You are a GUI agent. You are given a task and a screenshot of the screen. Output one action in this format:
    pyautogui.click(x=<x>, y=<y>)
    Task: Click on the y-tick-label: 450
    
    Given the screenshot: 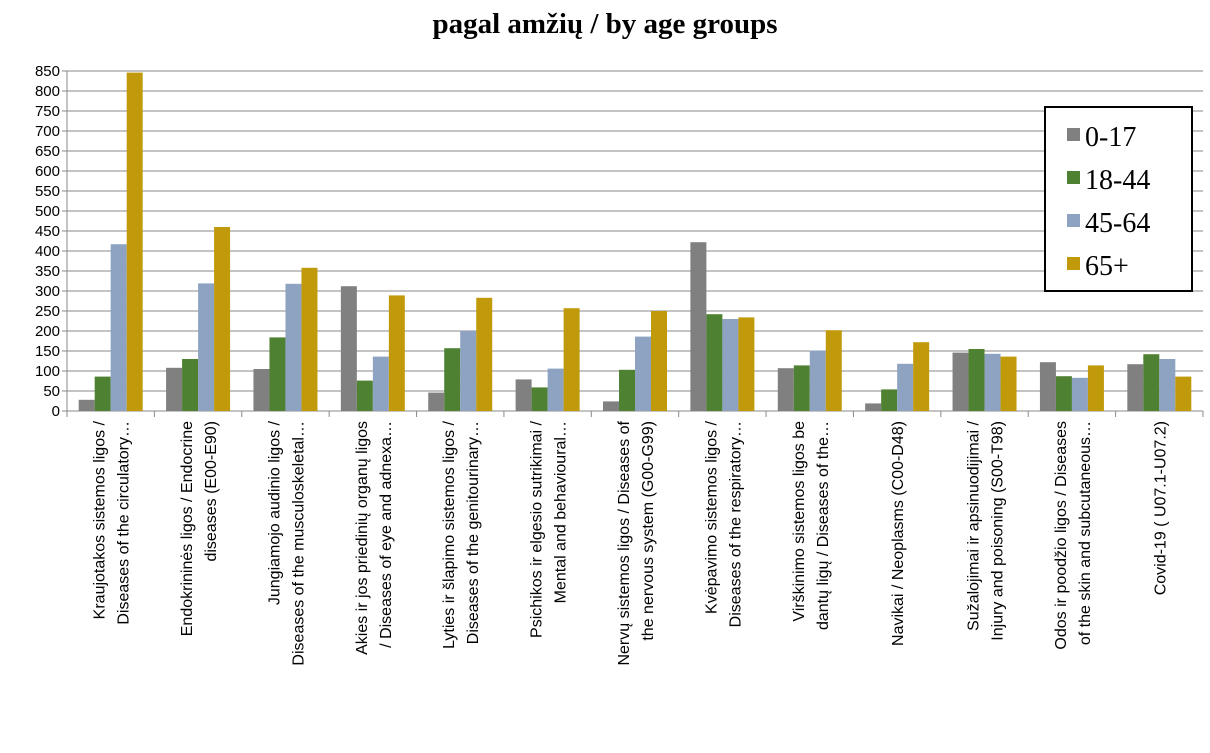 What is the action you would take?
    pyautogui.click(x=47, y=231)
    